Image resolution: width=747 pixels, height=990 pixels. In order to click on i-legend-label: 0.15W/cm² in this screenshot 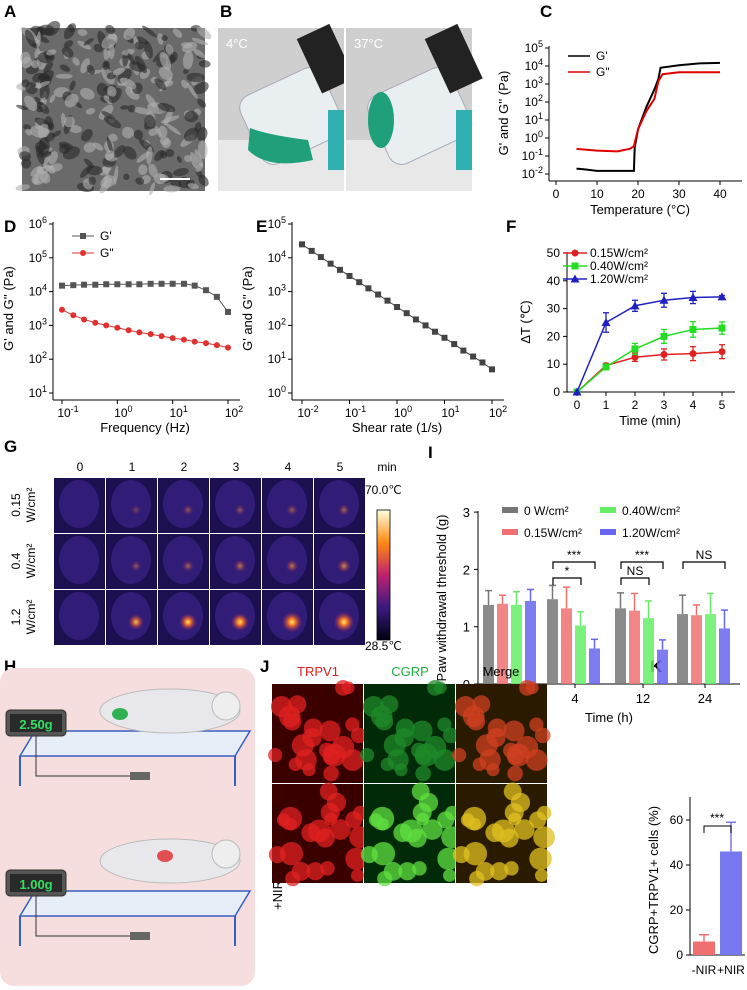, I will do `click(553, 533)`.